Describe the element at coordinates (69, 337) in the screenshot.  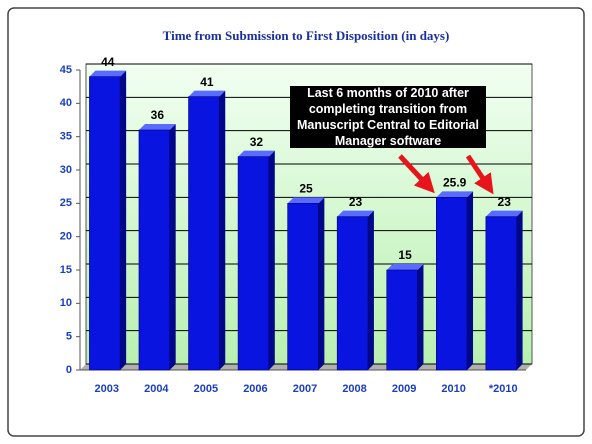
I see `y-tick-label: 5` at that location.